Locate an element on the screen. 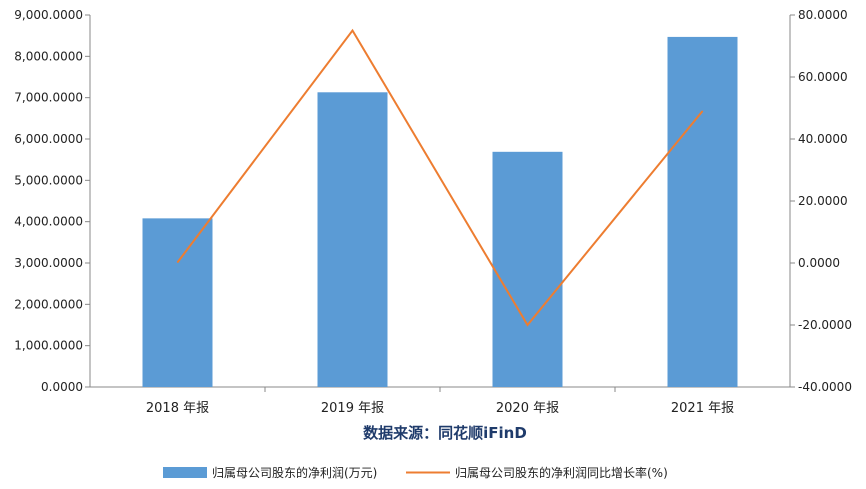  left-tick-label: 8,000.0000 is located at coordinates (48, 56).